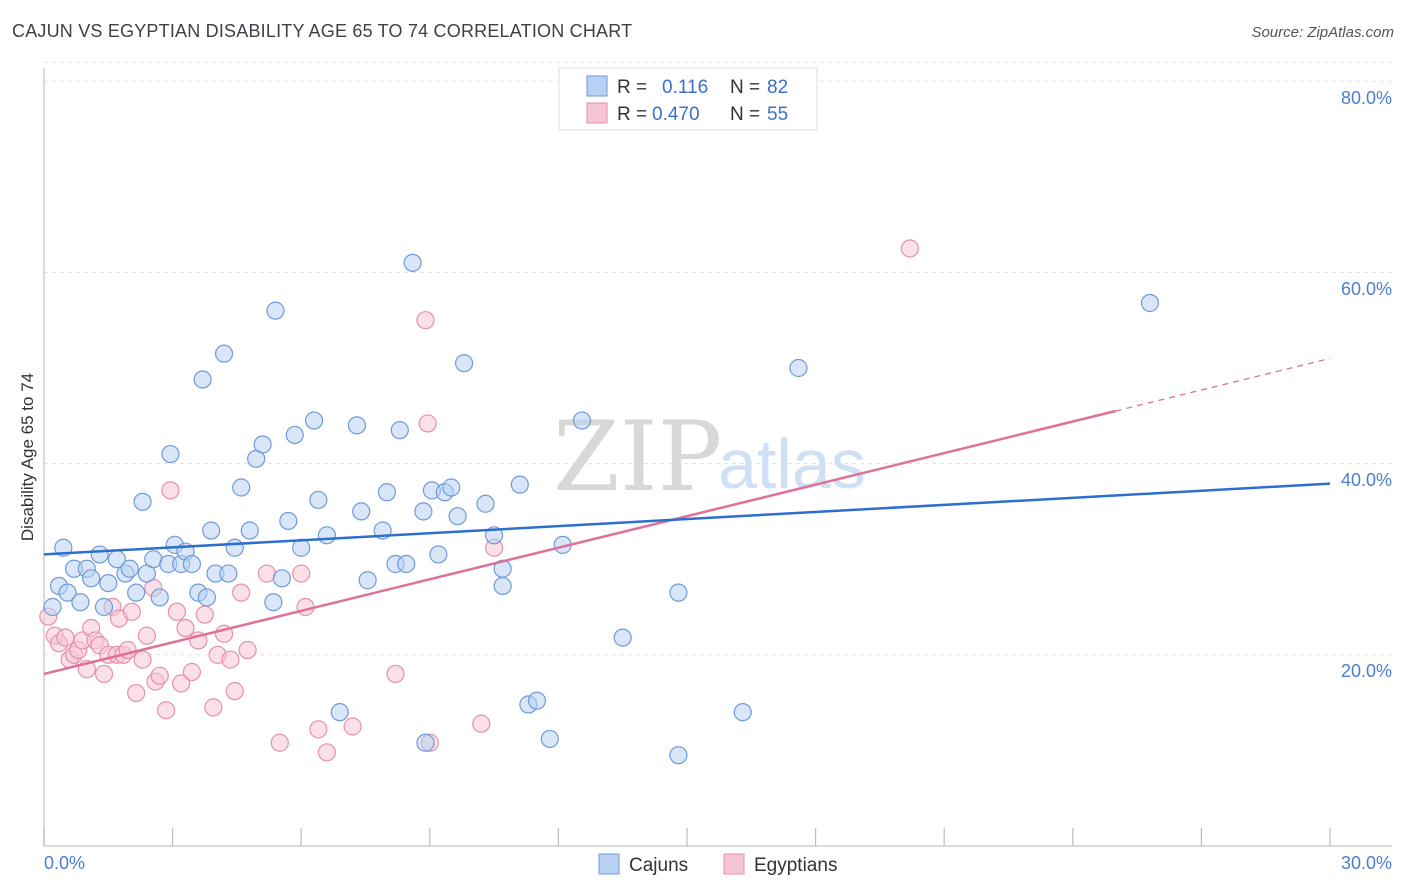 The height and width of the screenshot is (892, 1406). I want to click on x-tick-label-min: 0.0%, so click(64, 863).